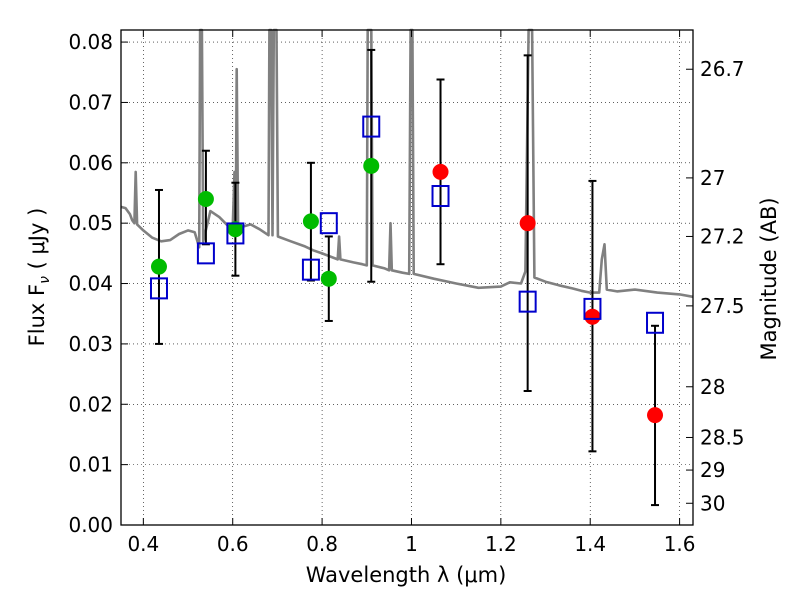 This screenshot has width=800, height=600. I want to click on y-tick-label: 0.01, so click(90, 465).